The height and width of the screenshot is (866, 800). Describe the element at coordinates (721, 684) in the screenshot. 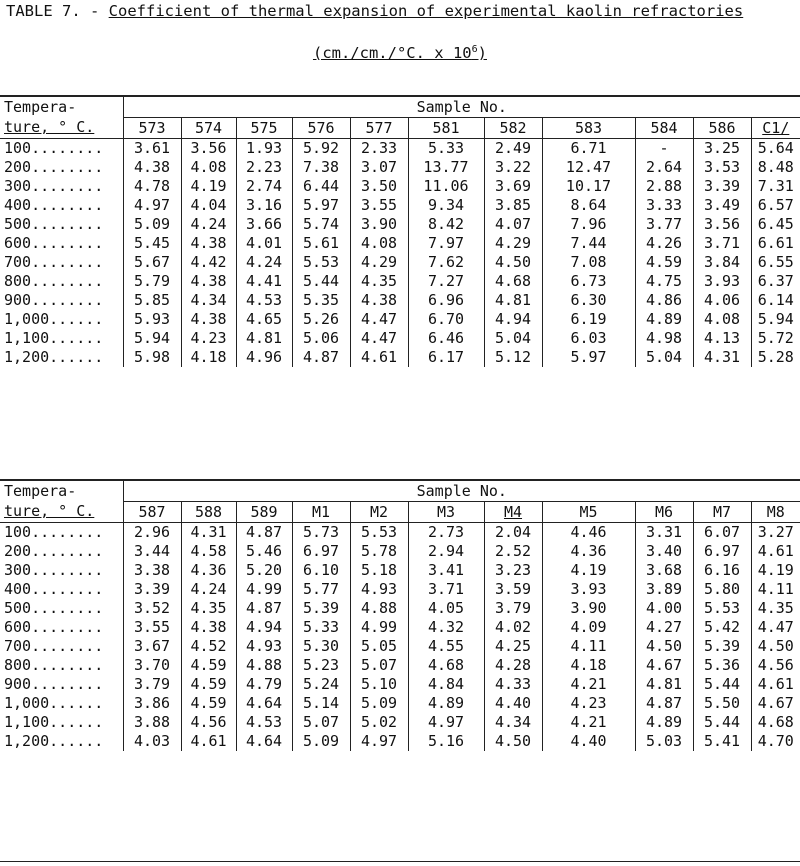

I see `value-cell: 5.44` at that location.